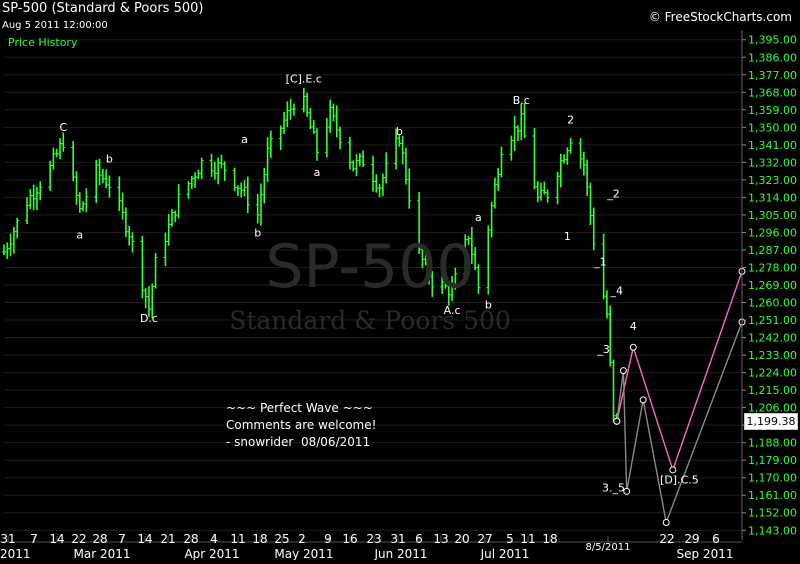  Describe the element at coordinates (570, 119) in the screenshot. I see `wave-label: 2` at that location.